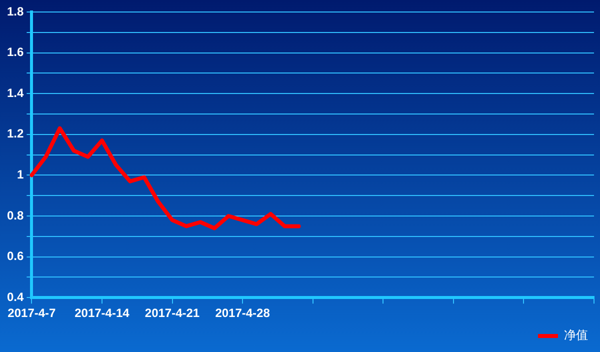  I want to click on y-tick-label: 1.8, so click(15, 11).